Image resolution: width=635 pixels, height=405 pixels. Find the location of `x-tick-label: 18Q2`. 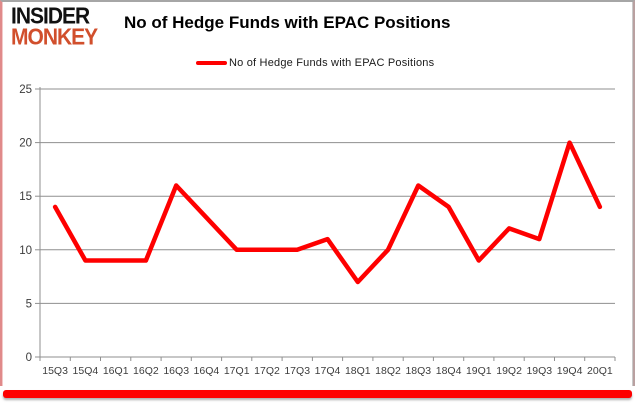

x-tick-label: 18Q2 is located at coordinates (388, 371).